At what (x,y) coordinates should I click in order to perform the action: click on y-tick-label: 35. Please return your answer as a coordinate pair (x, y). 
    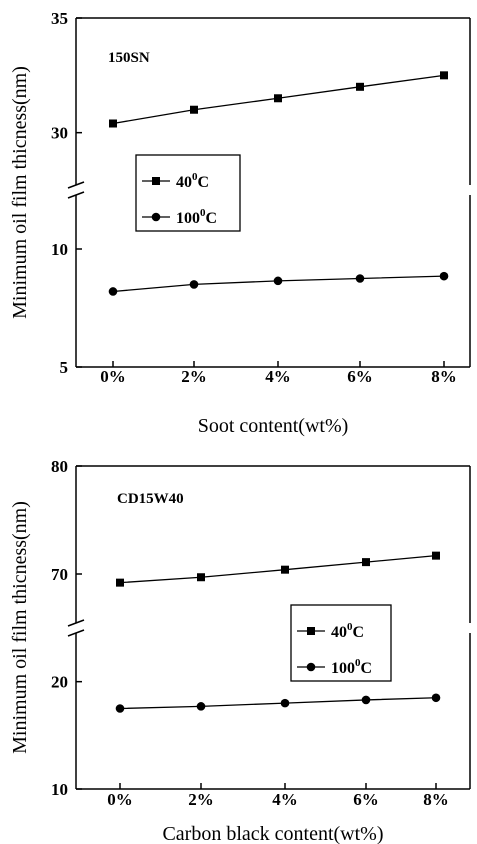
    Looking at the image, I should click on (59, 18).